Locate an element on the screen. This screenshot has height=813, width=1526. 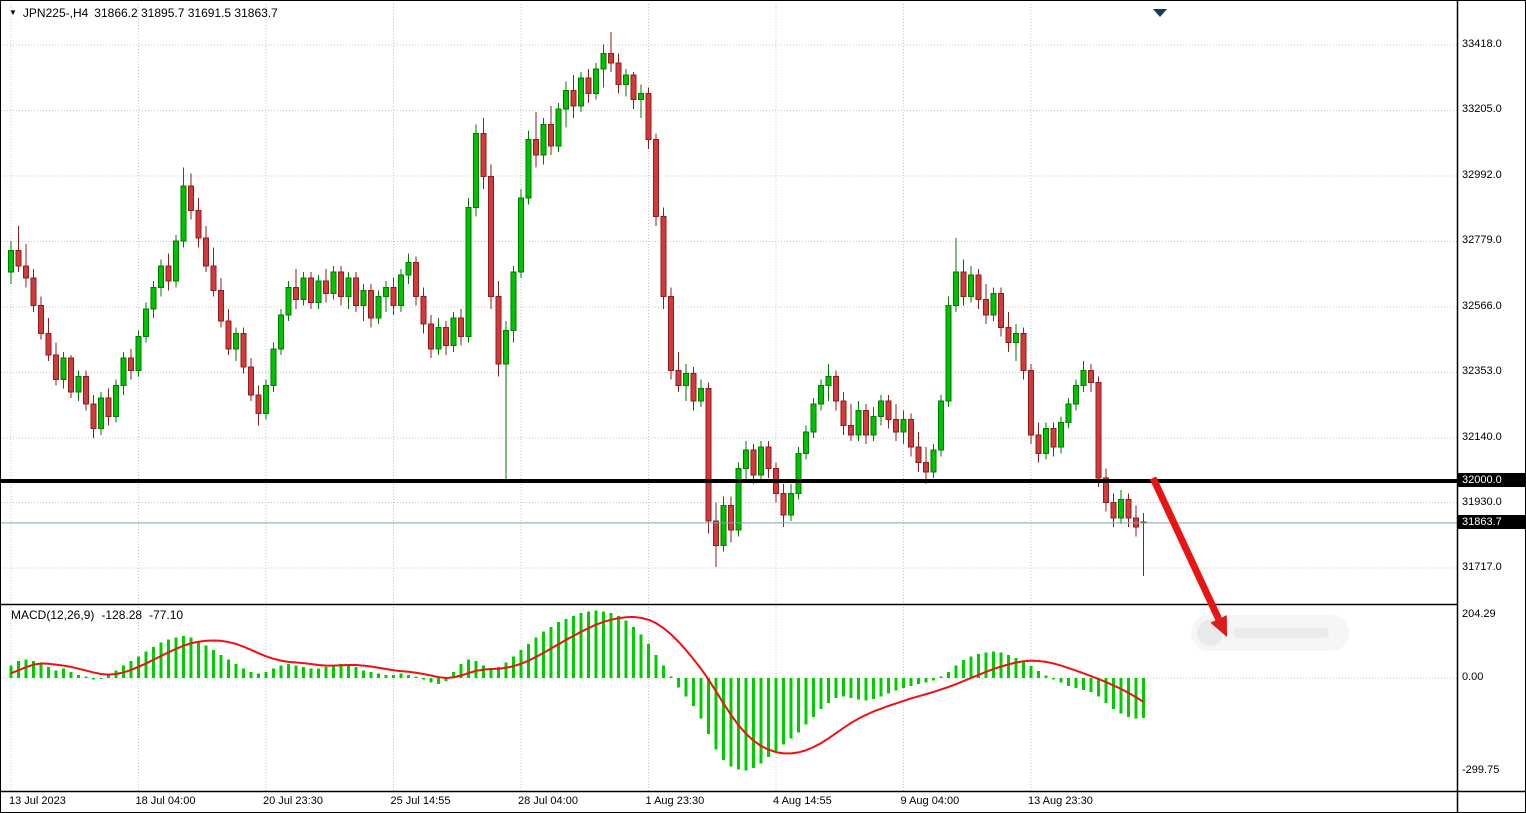
macd-axis-label: 0.00 is located at coordinates (1473, 677).